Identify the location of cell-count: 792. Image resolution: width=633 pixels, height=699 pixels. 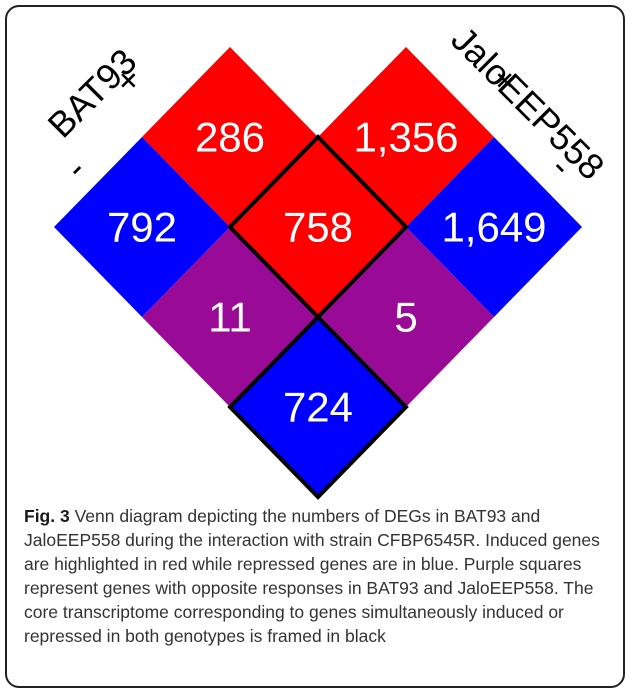
(142, 227).